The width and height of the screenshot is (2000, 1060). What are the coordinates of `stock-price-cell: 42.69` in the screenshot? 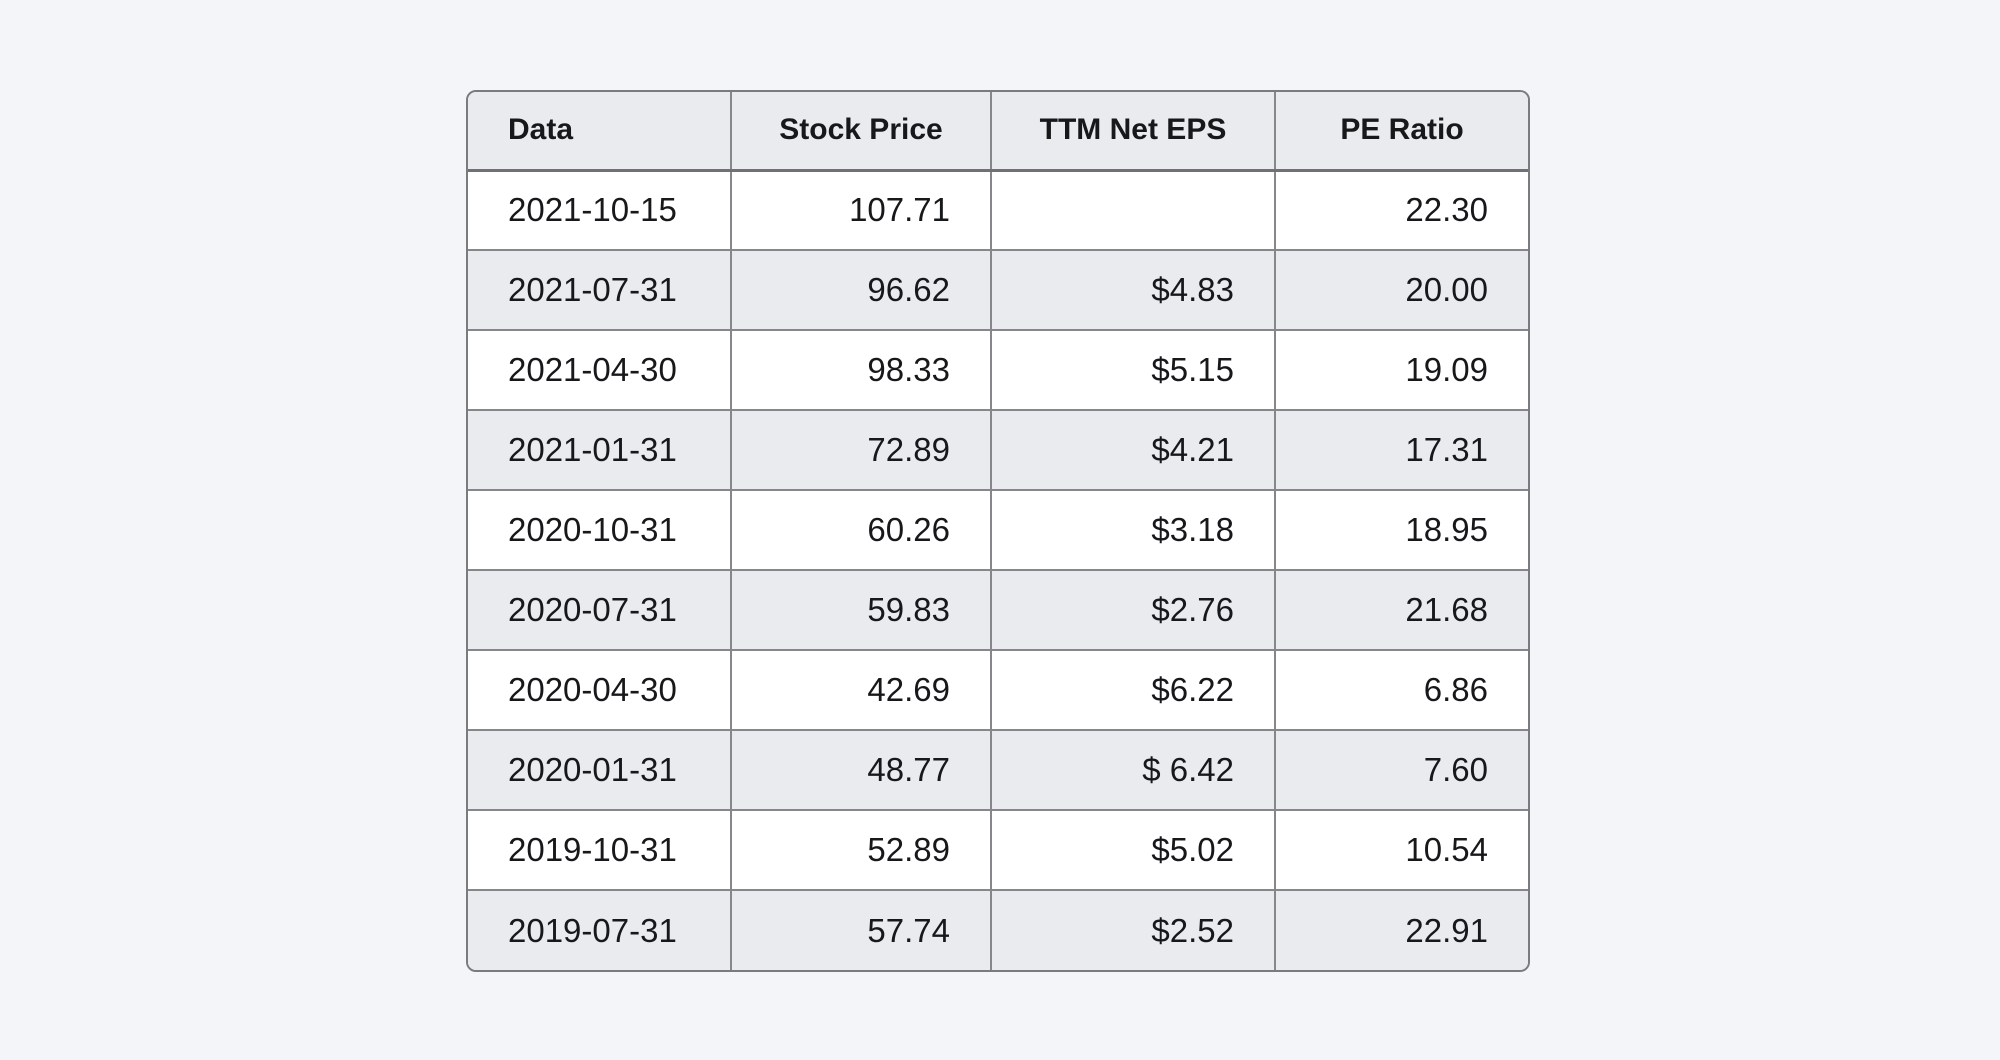 It's located at (861, 690).